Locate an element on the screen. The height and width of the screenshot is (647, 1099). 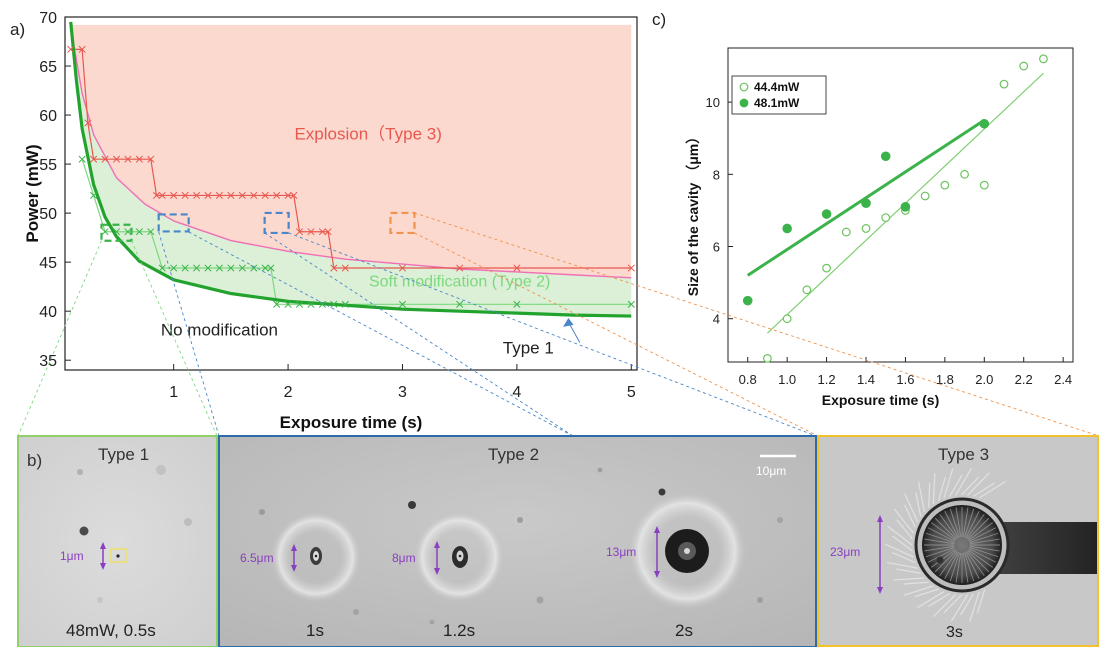
type3-caption: 3s is located at coordinates (954, 632).